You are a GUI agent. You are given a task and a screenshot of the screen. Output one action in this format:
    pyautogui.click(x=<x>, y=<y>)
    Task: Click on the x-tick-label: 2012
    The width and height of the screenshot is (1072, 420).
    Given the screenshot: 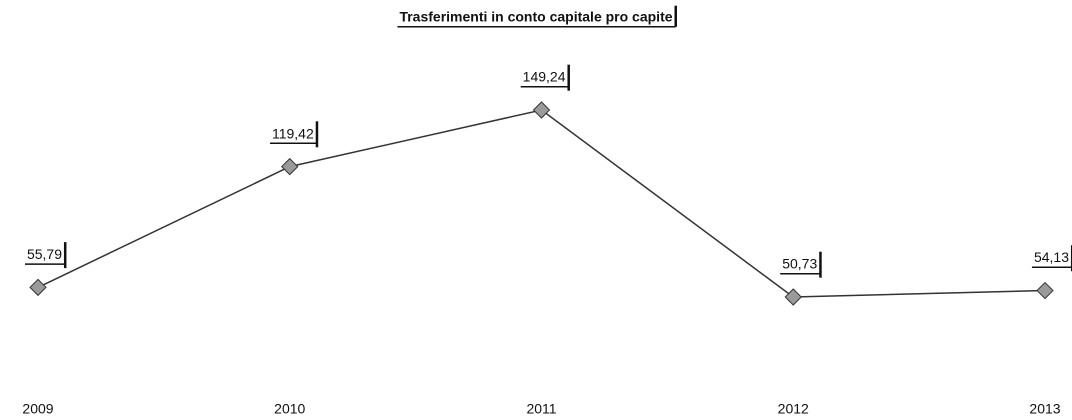 What is the action you would take?
    pyautogui.click(x=793, y=409)
    